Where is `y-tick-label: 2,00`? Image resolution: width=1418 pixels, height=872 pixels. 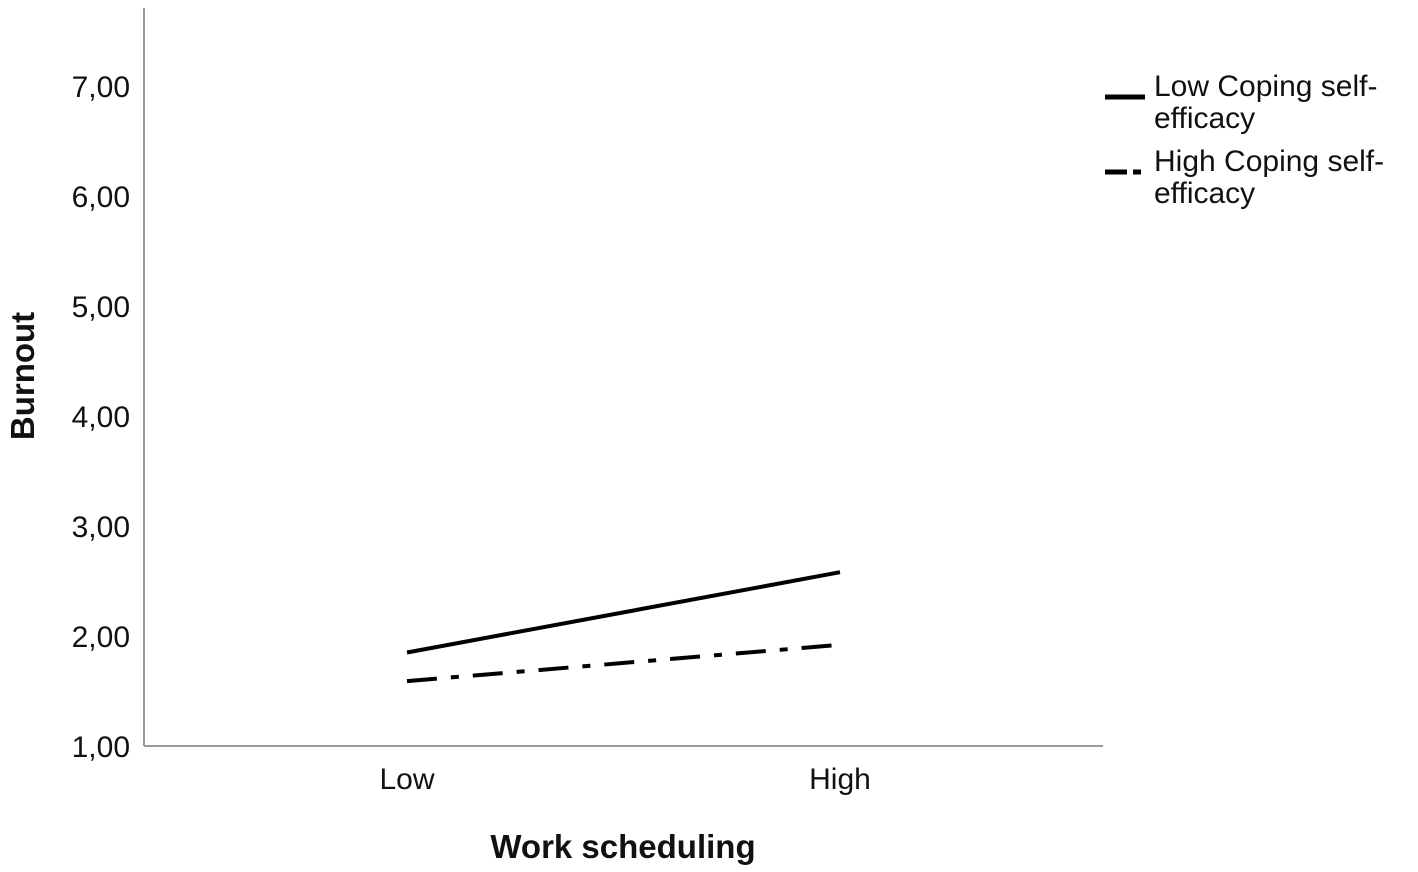
y-tick-label: 2,00 is located at coordinates (101, 637).